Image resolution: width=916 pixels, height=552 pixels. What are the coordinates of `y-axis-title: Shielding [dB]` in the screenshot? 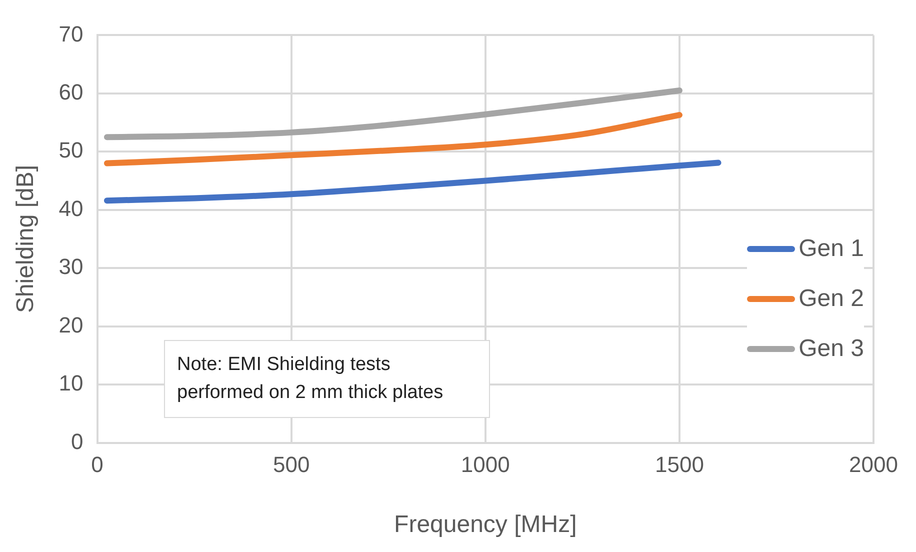 It's located at (26, 239).